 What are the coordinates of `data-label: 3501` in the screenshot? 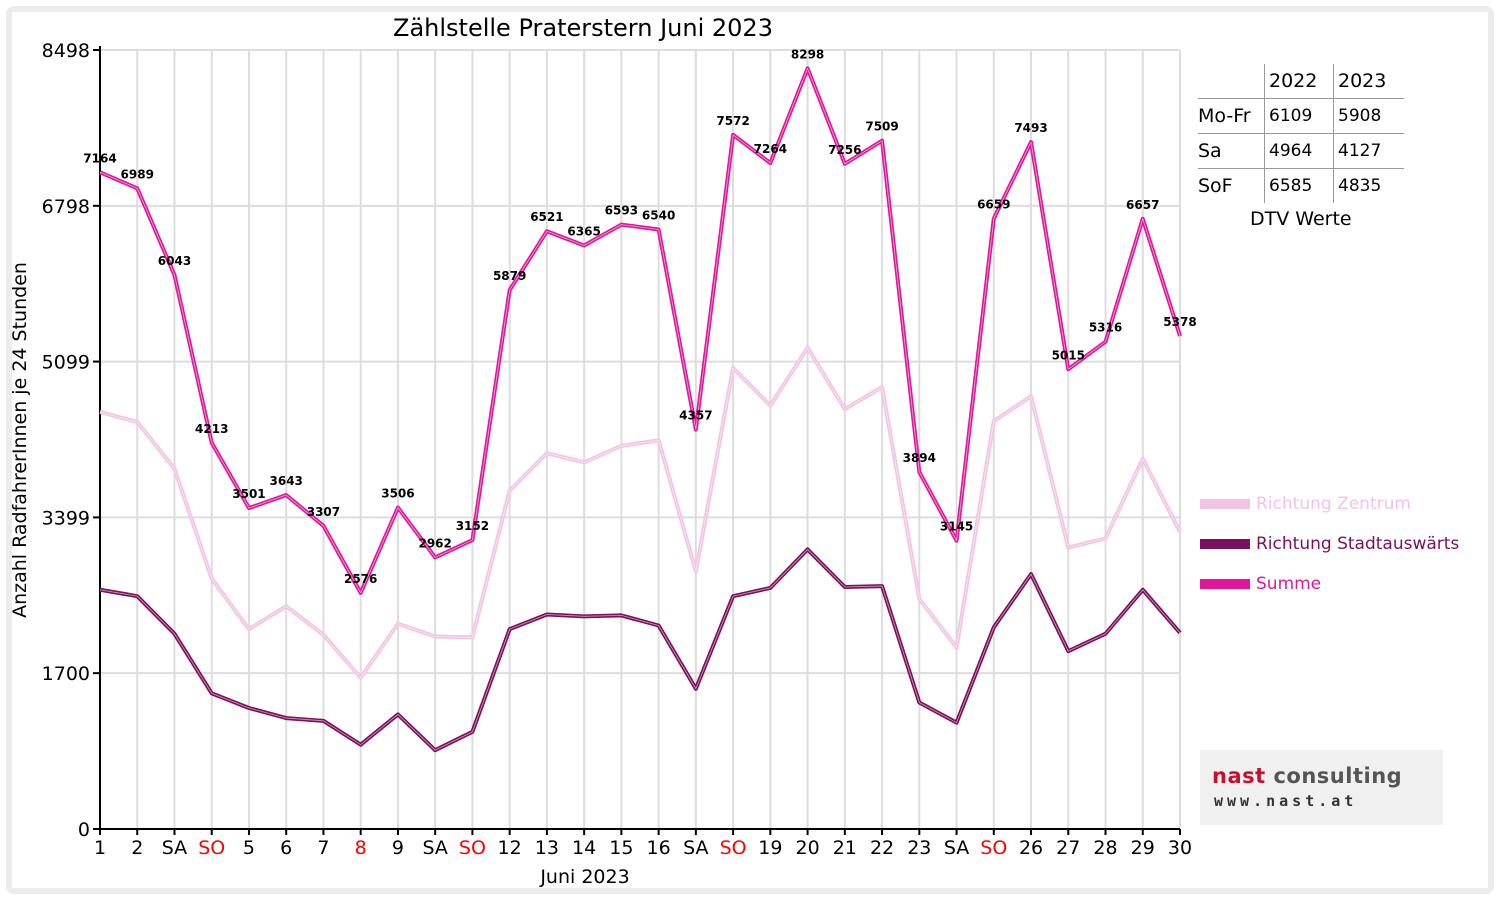 It's located at (248, 494).